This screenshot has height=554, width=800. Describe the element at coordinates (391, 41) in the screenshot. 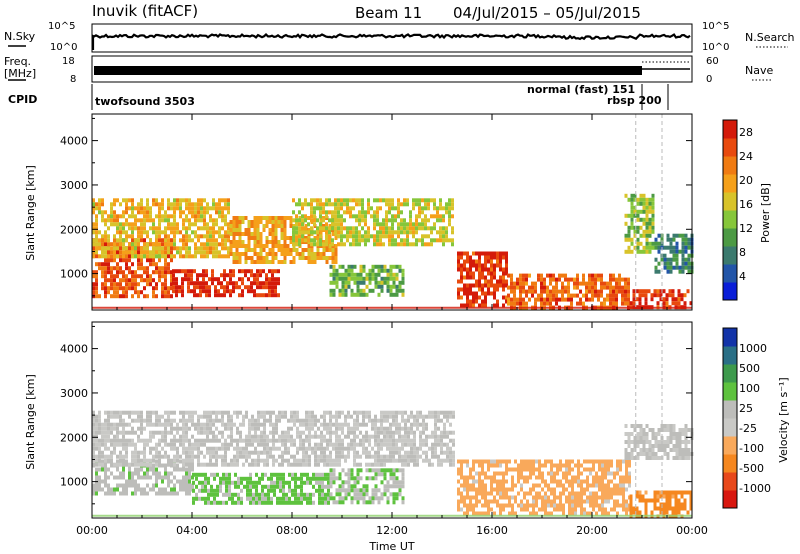

I see `nsky-trace` at that location.